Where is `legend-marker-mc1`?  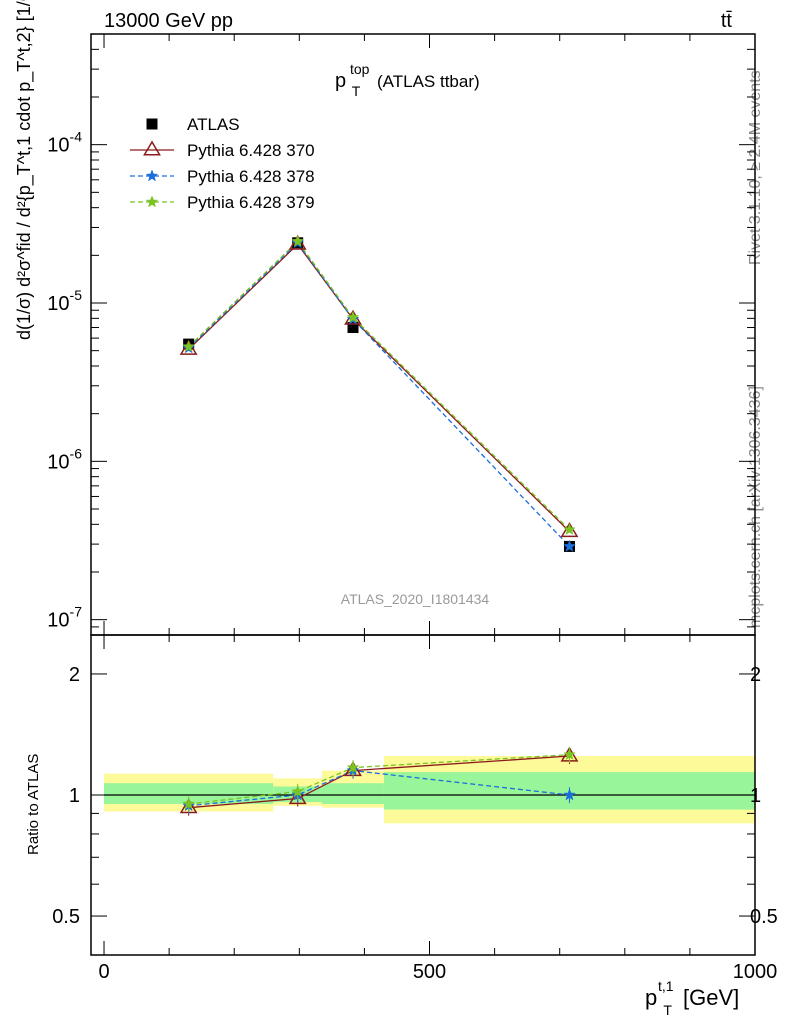
legend-marker-mc1 is located at coordinates (152, 148).